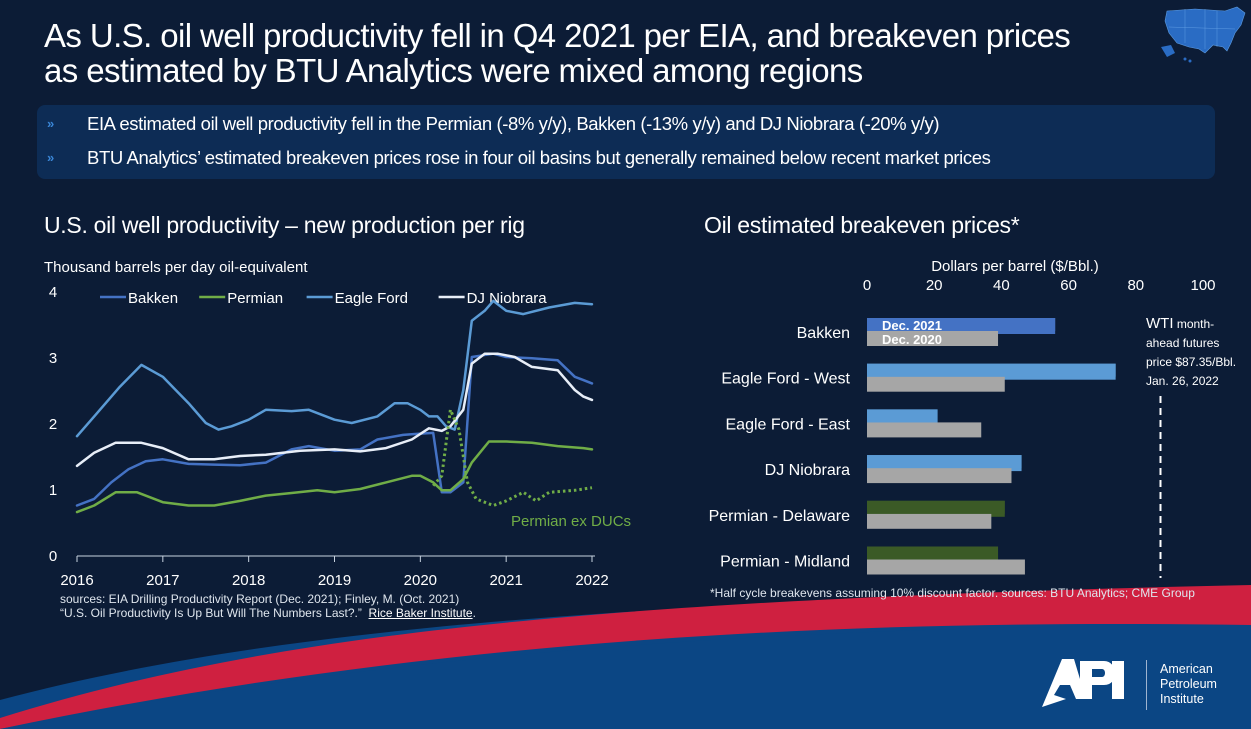  Describe the element at coordinates (334, 410) in the screenshot. I see `series-line-dj-niobrara` at that location.